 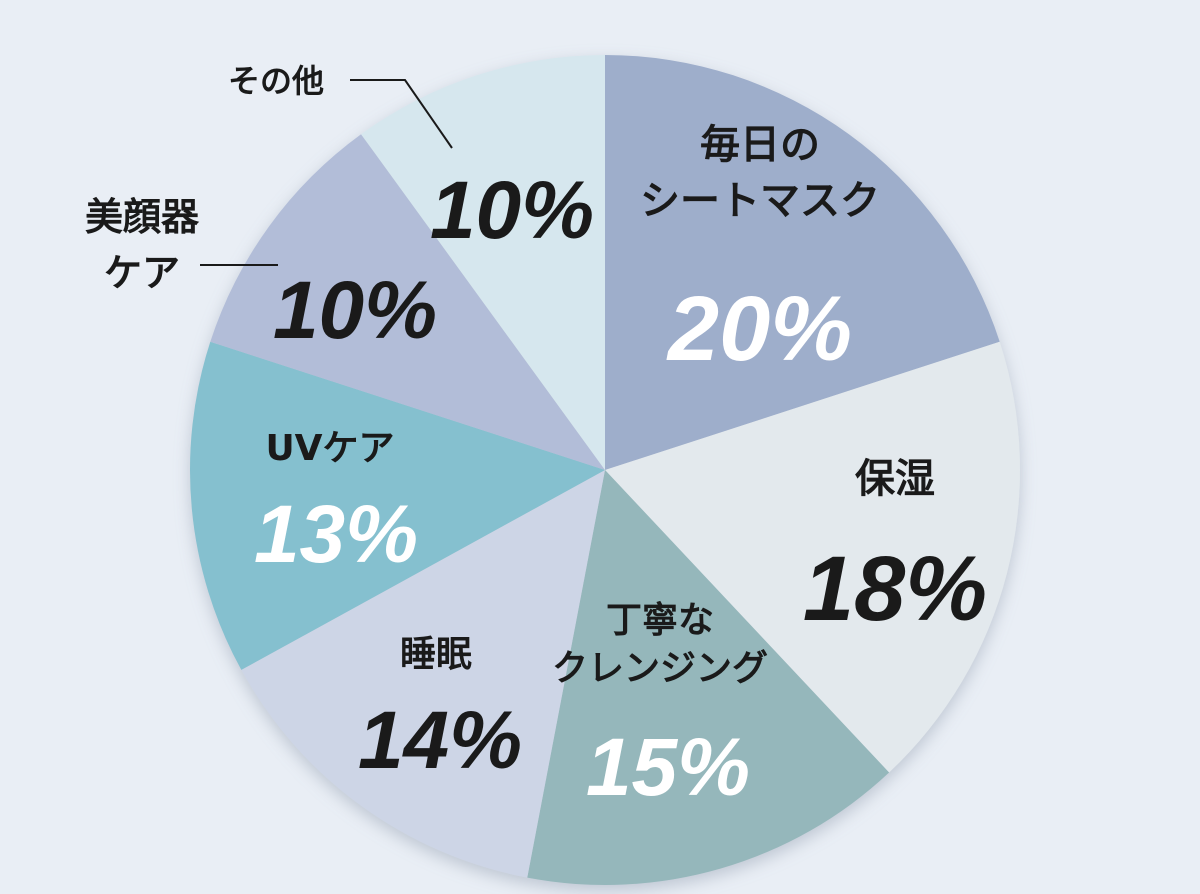 I want to click on slice-value-label: 14%, so click(x=440, y=740).